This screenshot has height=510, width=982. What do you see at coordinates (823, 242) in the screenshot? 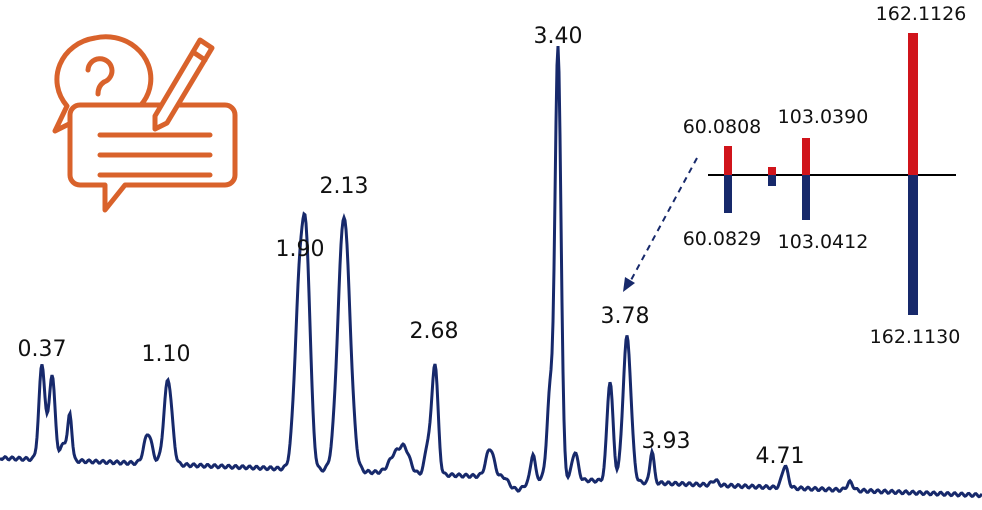
I see `mz-label: 103.0412` at bounding box center [823, 242].